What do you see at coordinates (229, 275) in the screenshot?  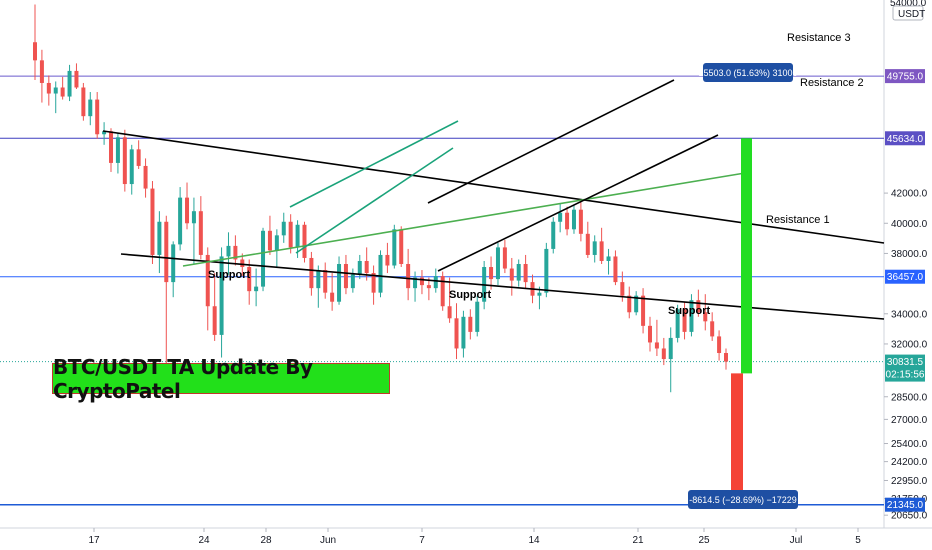 I see `support-label-1: Support` at bounding box center [229, 275].